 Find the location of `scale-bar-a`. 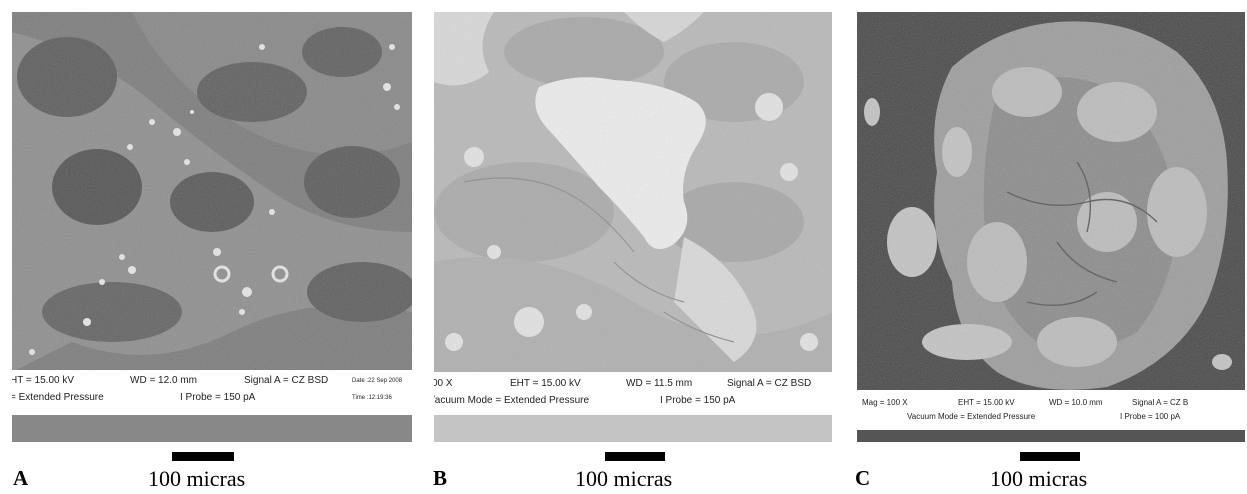

scale-bar-a is located at coordinates (203, 456).